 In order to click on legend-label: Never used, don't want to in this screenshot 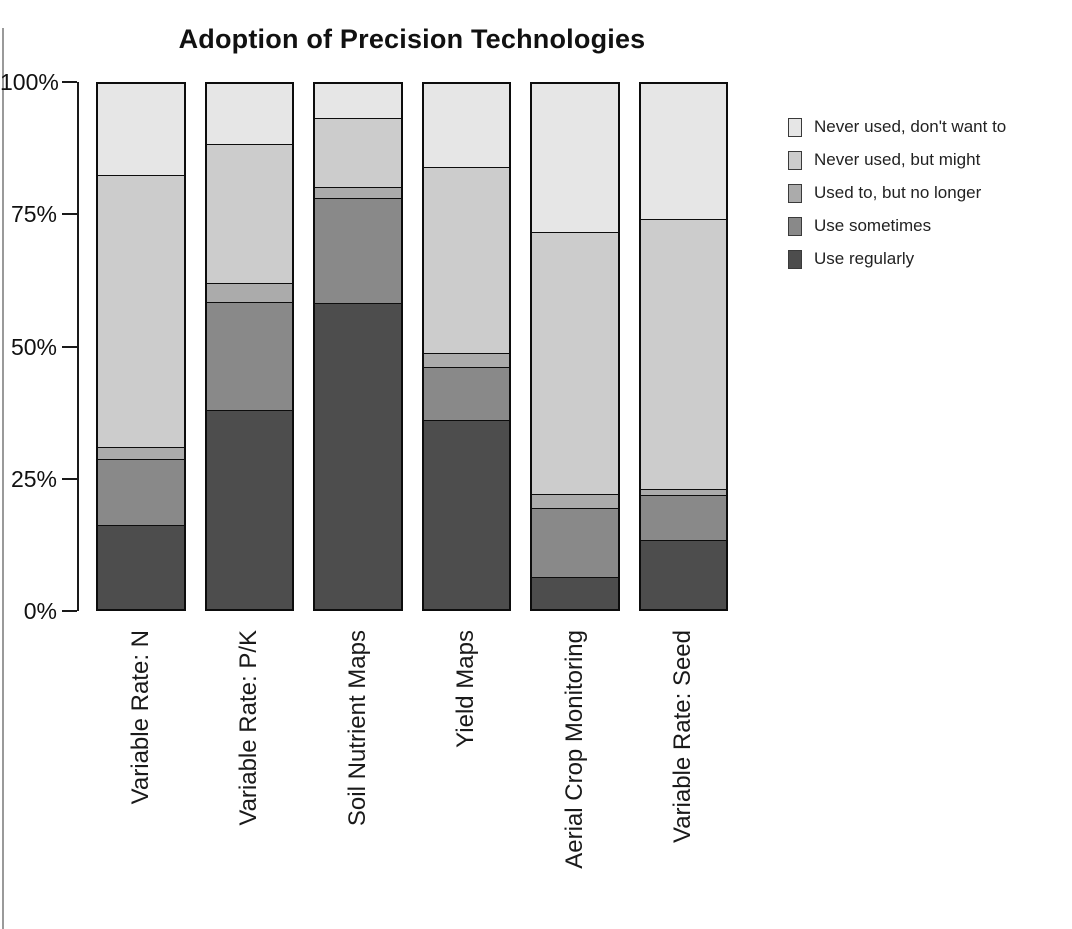, I will do `click(910, 126)`.